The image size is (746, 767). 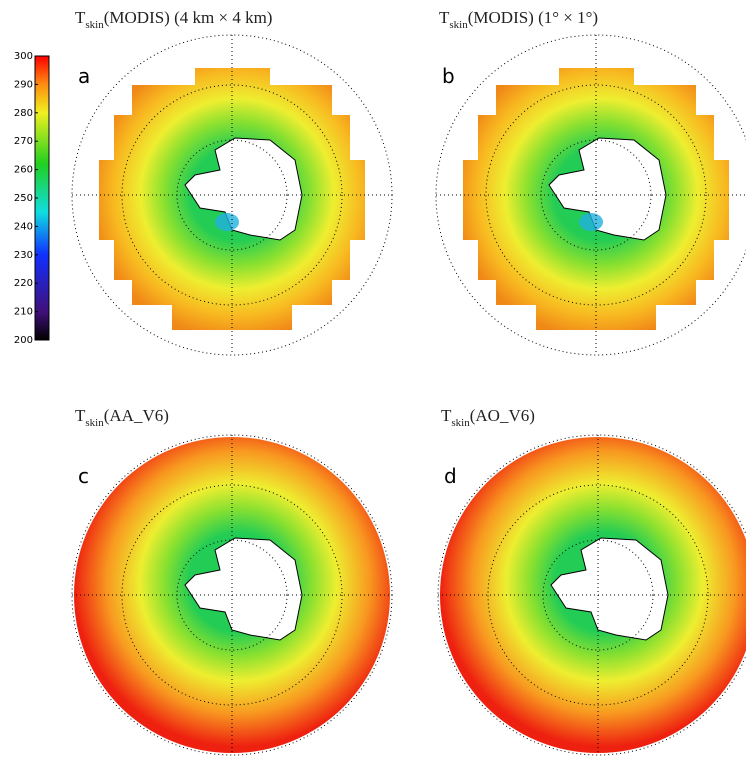 I want to click on colorbar-tick-label: 250, so click(x=23, y=198).